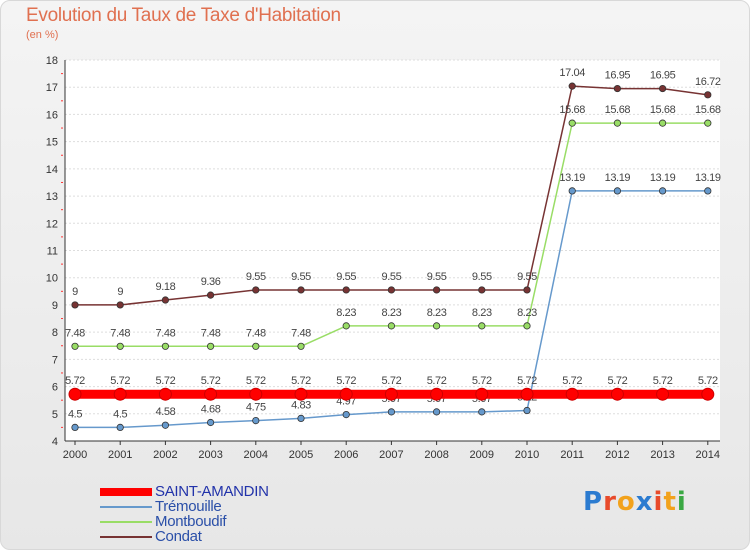 The height and width of the screenshot is (550, 750). What do you see at coordinates (210, 455) in the screenshot?
I see `x-tick-label: 2003` at bounding box center [210, 455].